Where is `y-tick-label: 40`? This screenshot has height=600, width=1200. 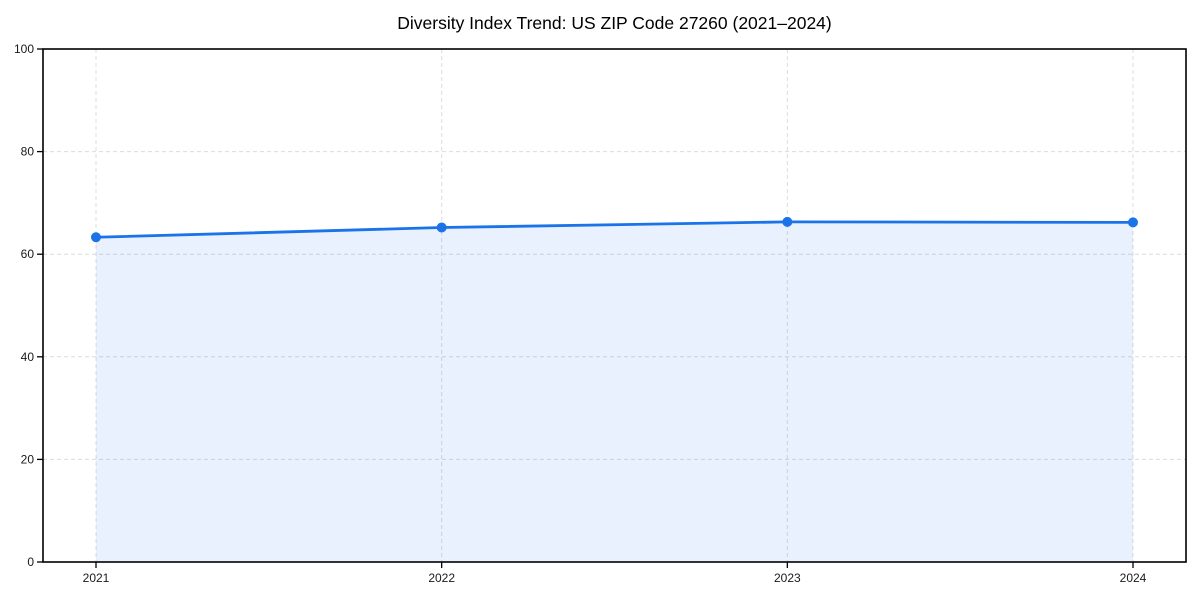
y-tick-label: 40 is located at coordinates (28, 357).